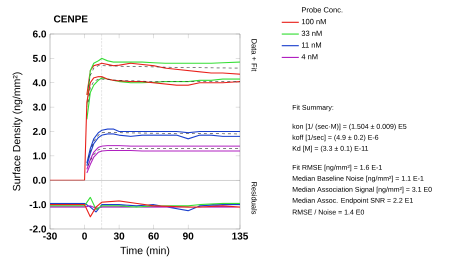 The image size is (475, 272). I want to click on y-tick-label: -1.0, so click(38, 204).